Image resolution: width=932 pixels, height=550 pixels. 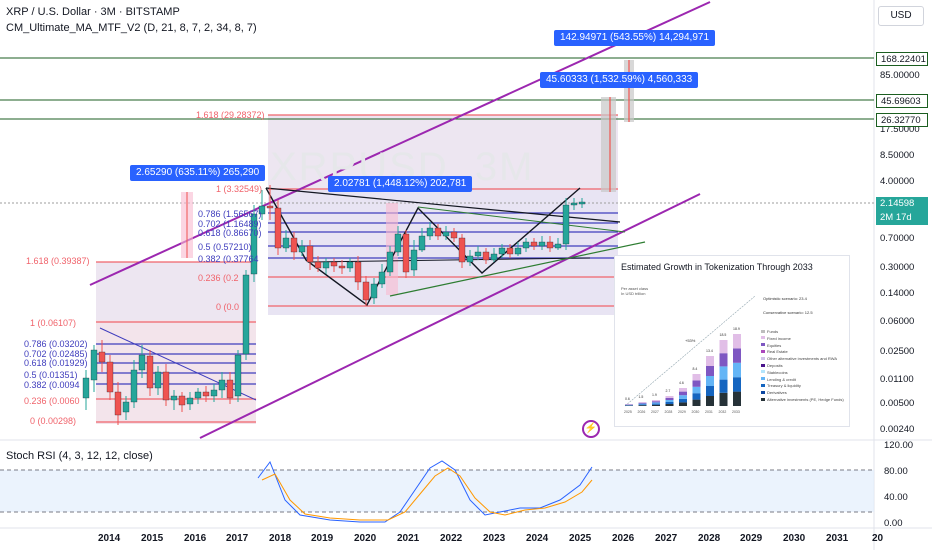 I want to click on fib-level-label: 0.618 (0.86670), so click(x=230, y=233).